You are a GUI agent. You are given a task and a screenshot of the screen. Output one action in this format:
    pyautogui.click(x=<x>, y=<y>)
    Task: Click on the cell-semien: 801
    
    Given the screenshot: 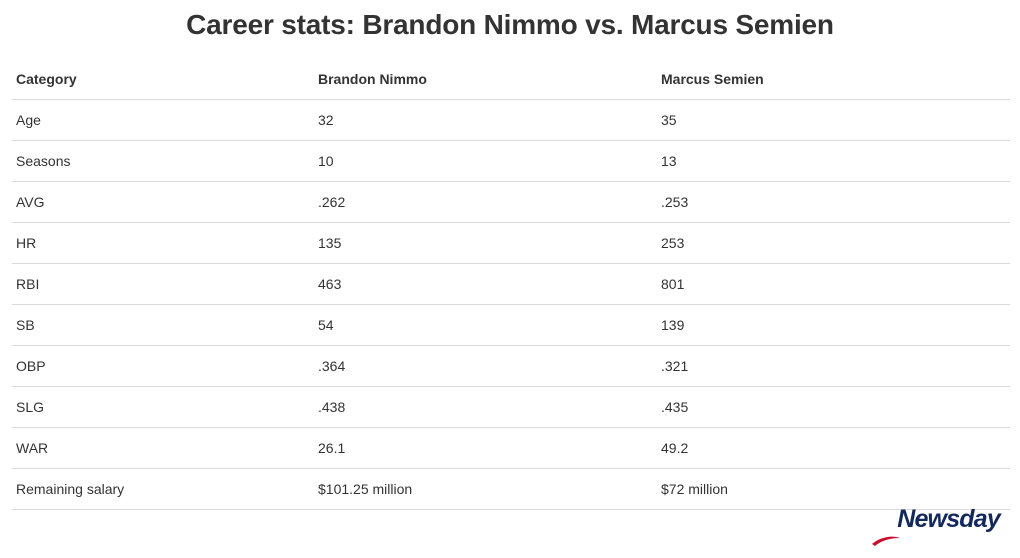 What is the action you would take?
    pyautogui.click(x=833, y=284)
    